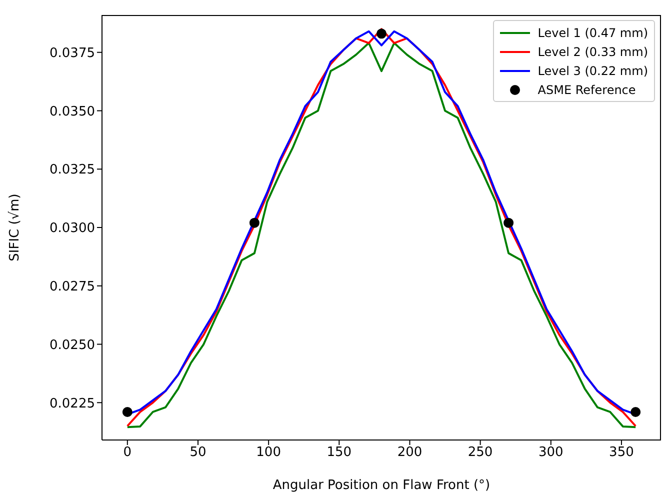  Describe the element at coordinates (587, 89) in the screenshot. I see `legend-label: ASME Reference` at that location.